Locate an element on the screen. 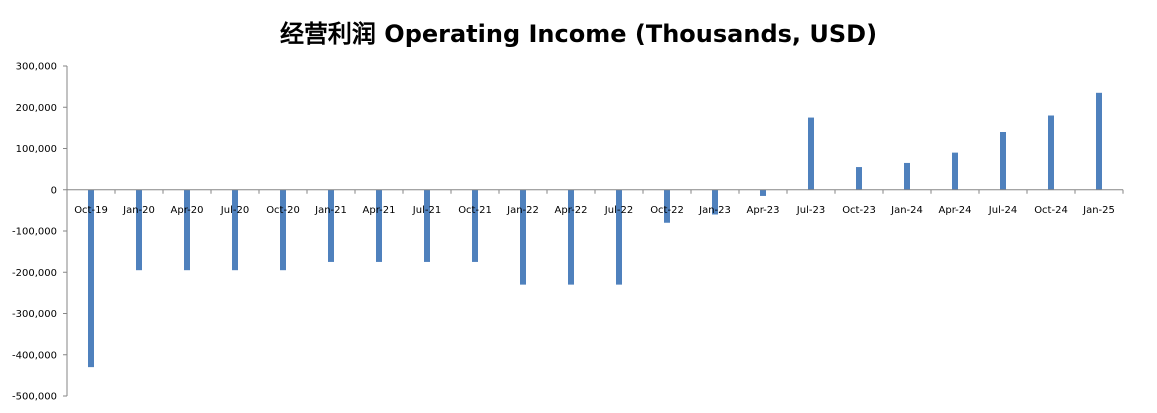  y-tick-label: -500,000 is located at coordinates (34, 397).